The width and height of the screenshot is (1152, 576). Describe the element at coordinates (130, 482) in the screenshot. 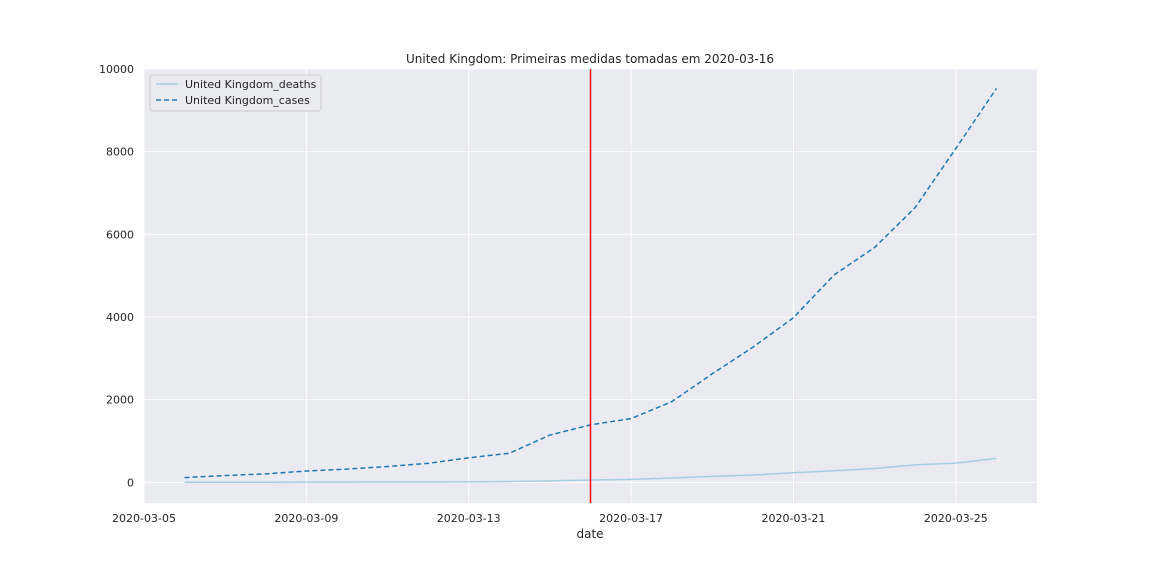

I see `y-tick-label: 0` at that location.